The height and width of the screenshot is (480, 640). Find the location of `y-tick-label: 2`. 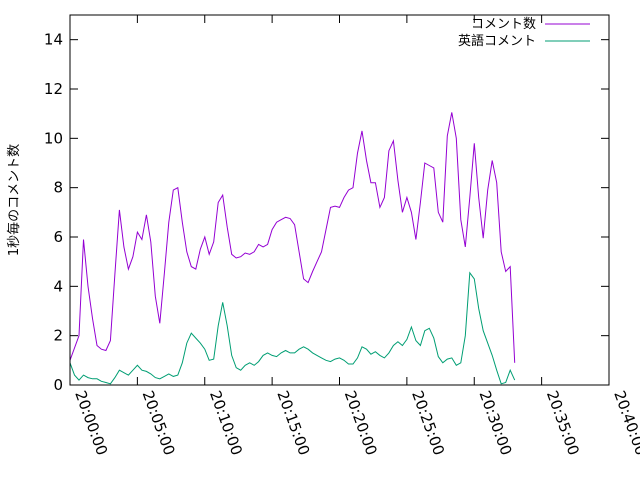

y-tick-label: 2 is located at coordinates (58, 336).